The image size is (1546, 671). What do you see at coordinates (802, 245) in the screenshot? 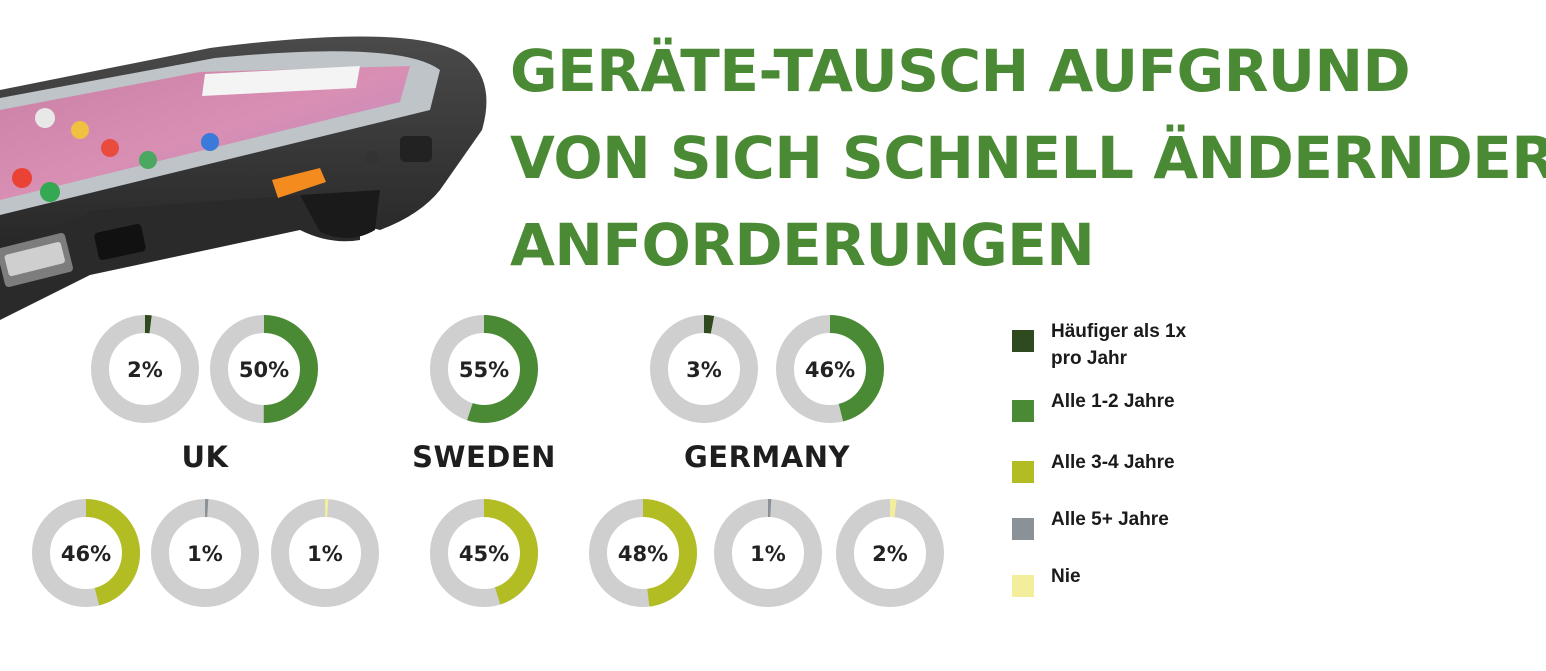
I see `title-line-3: ANFORDERUNGEN` at bounding box center [802, 245].